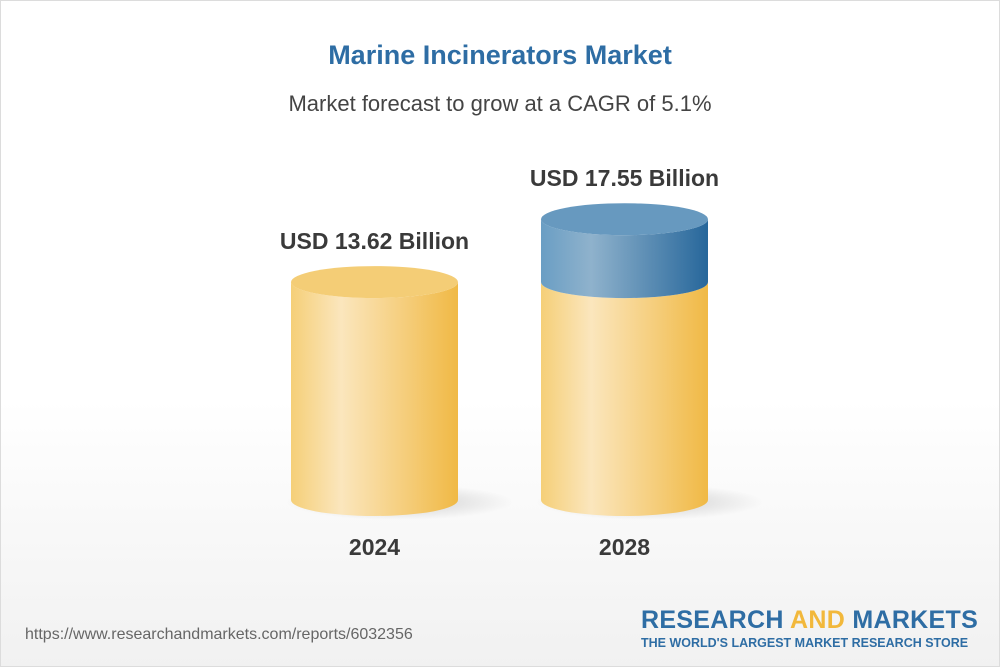 This screenshot has width=1000, height=667. Describe the element at coordinates (624, 547) in the screenshot. I see `category-label: 2028` at that location.